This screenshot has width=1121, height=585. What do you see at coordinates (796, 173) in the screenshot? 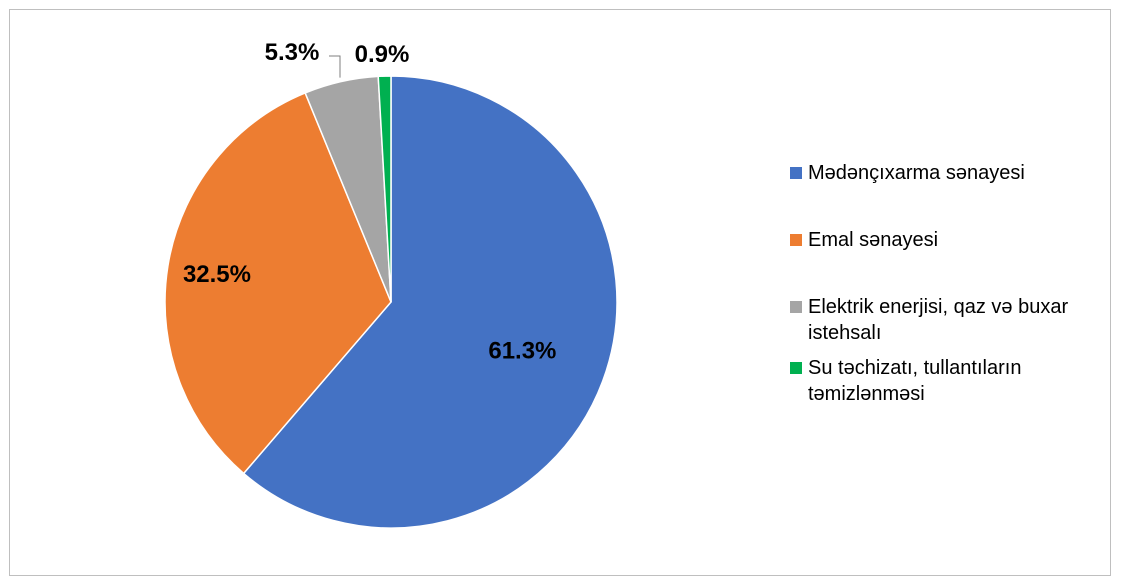
I see `legend-swatch-mining` at bounding box center [796, 173].